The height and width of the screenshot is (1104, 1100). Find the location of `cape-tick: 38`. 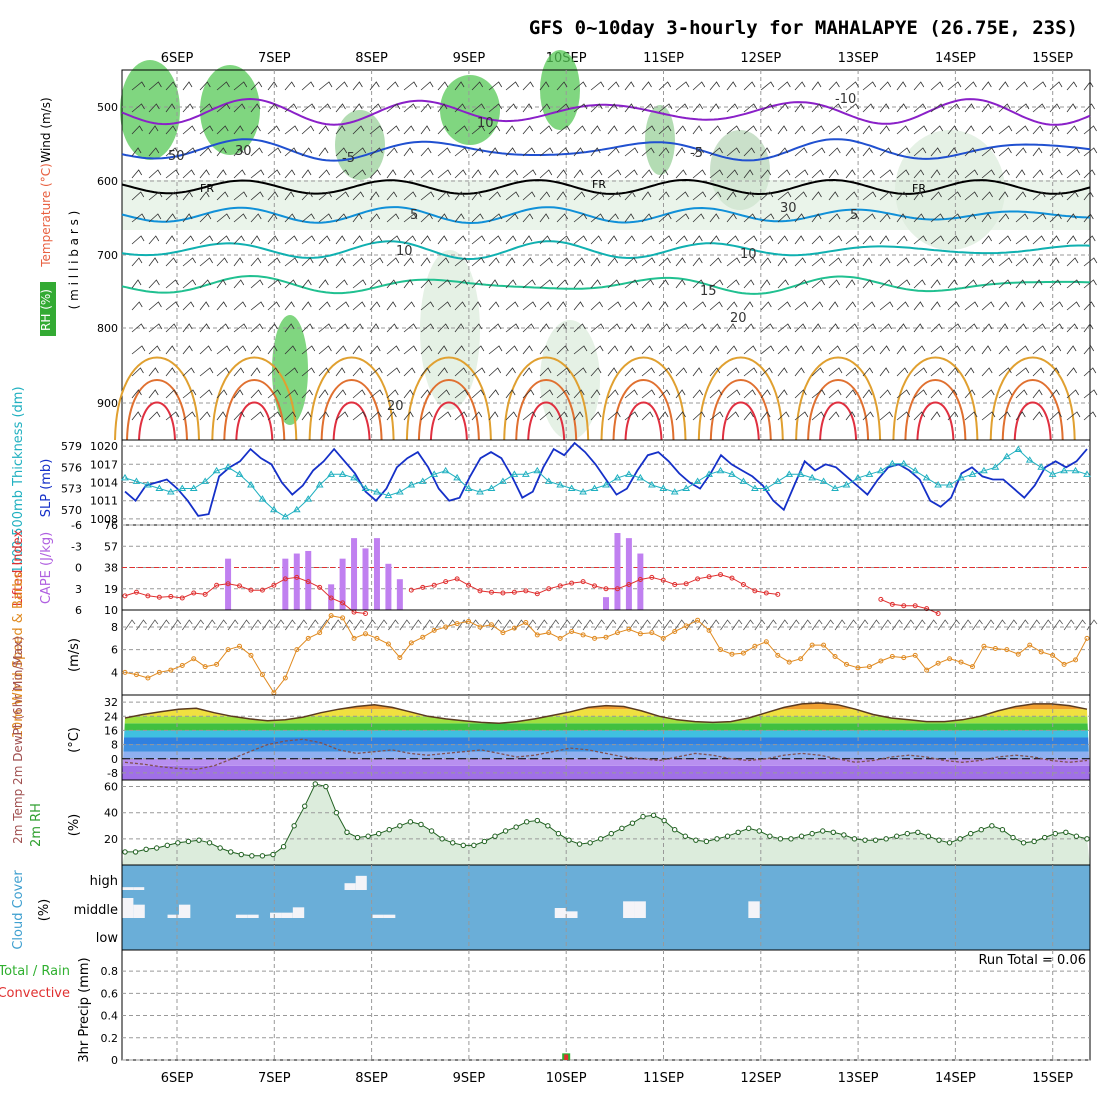

cape-tick: 38 is located at coordinates (111, 568).